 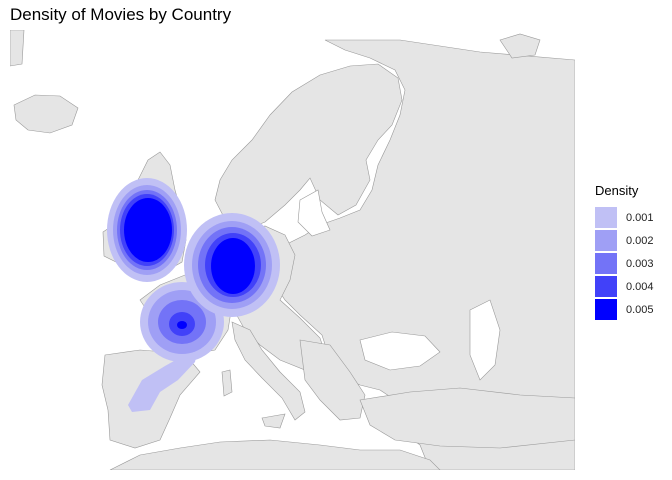 What do you see at coordinates (121, 14) in the screenshot?
I see `map-title: Density of Movies by Country` at bounding box center [121, 14].